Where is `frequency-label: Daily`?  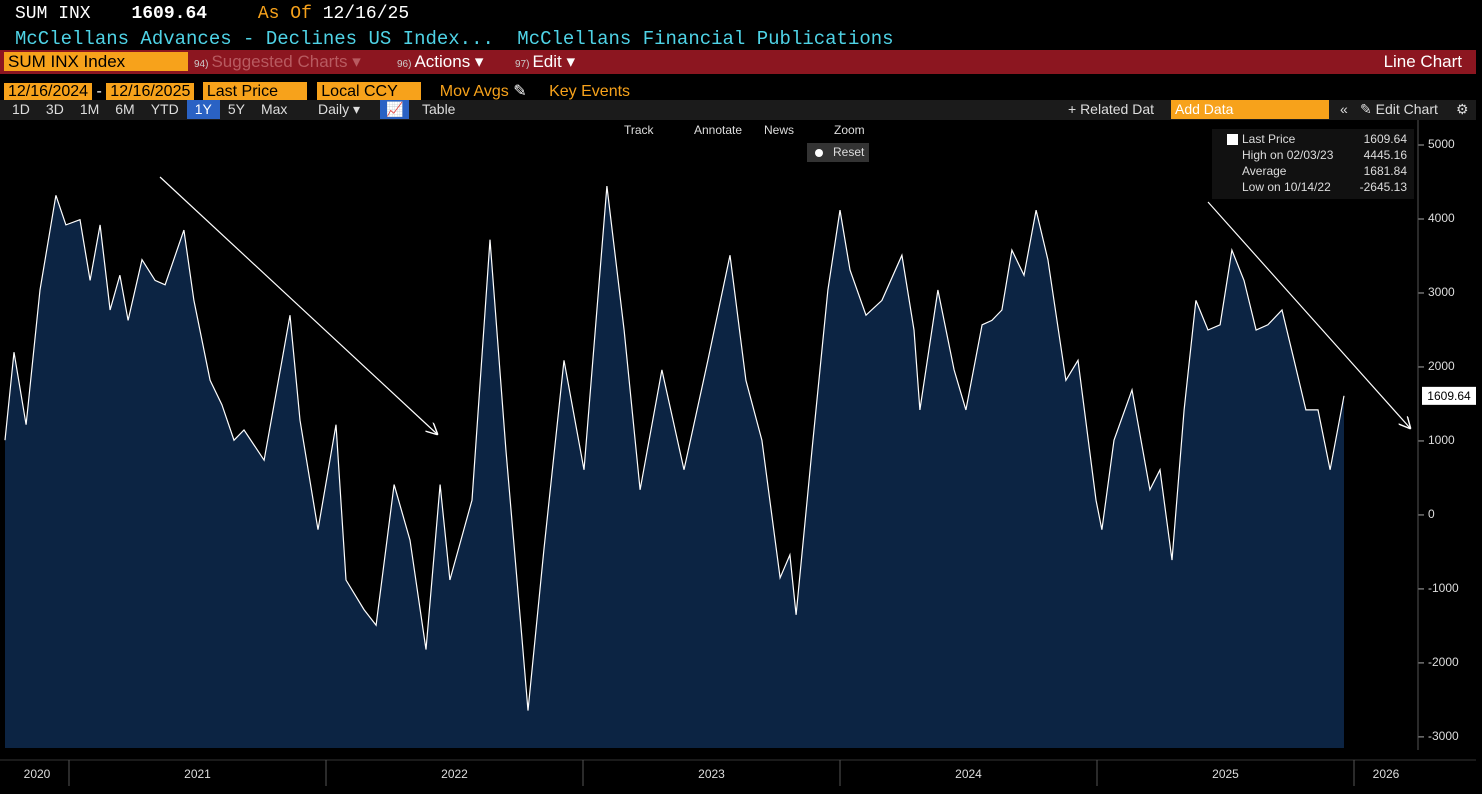 frequency-label: Daily is located at coordinates (334, 109).